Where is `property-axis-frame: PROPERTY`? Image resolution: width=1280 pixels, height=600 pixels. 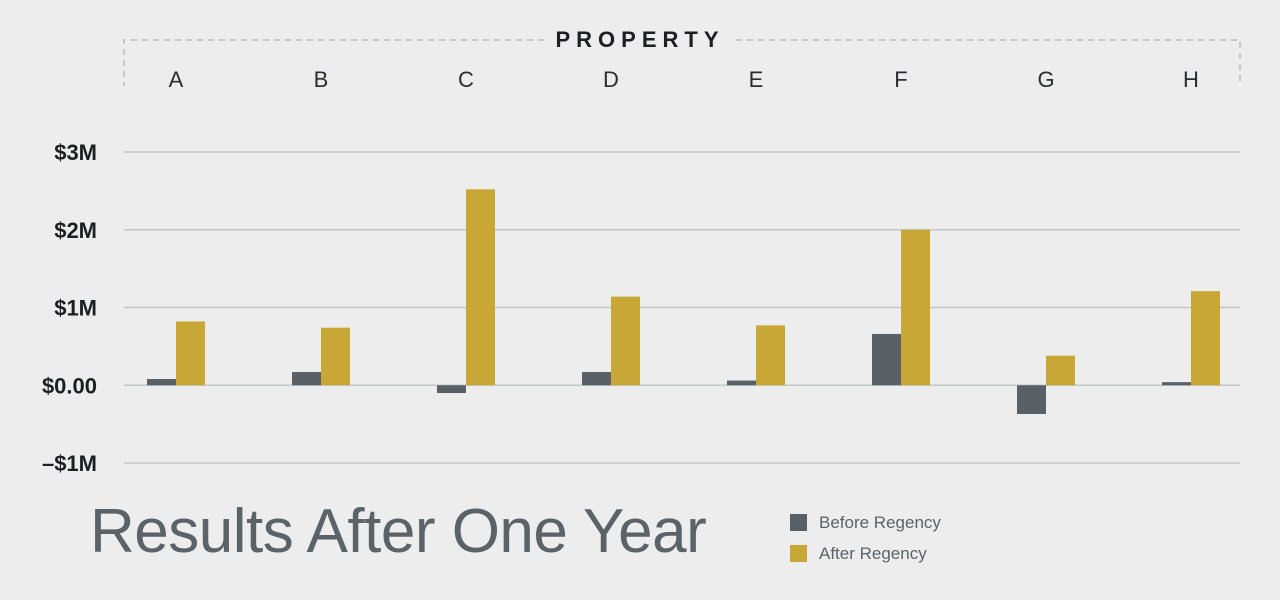
property-axis-frame: PROPERTY is located at coordinates (682, 56).